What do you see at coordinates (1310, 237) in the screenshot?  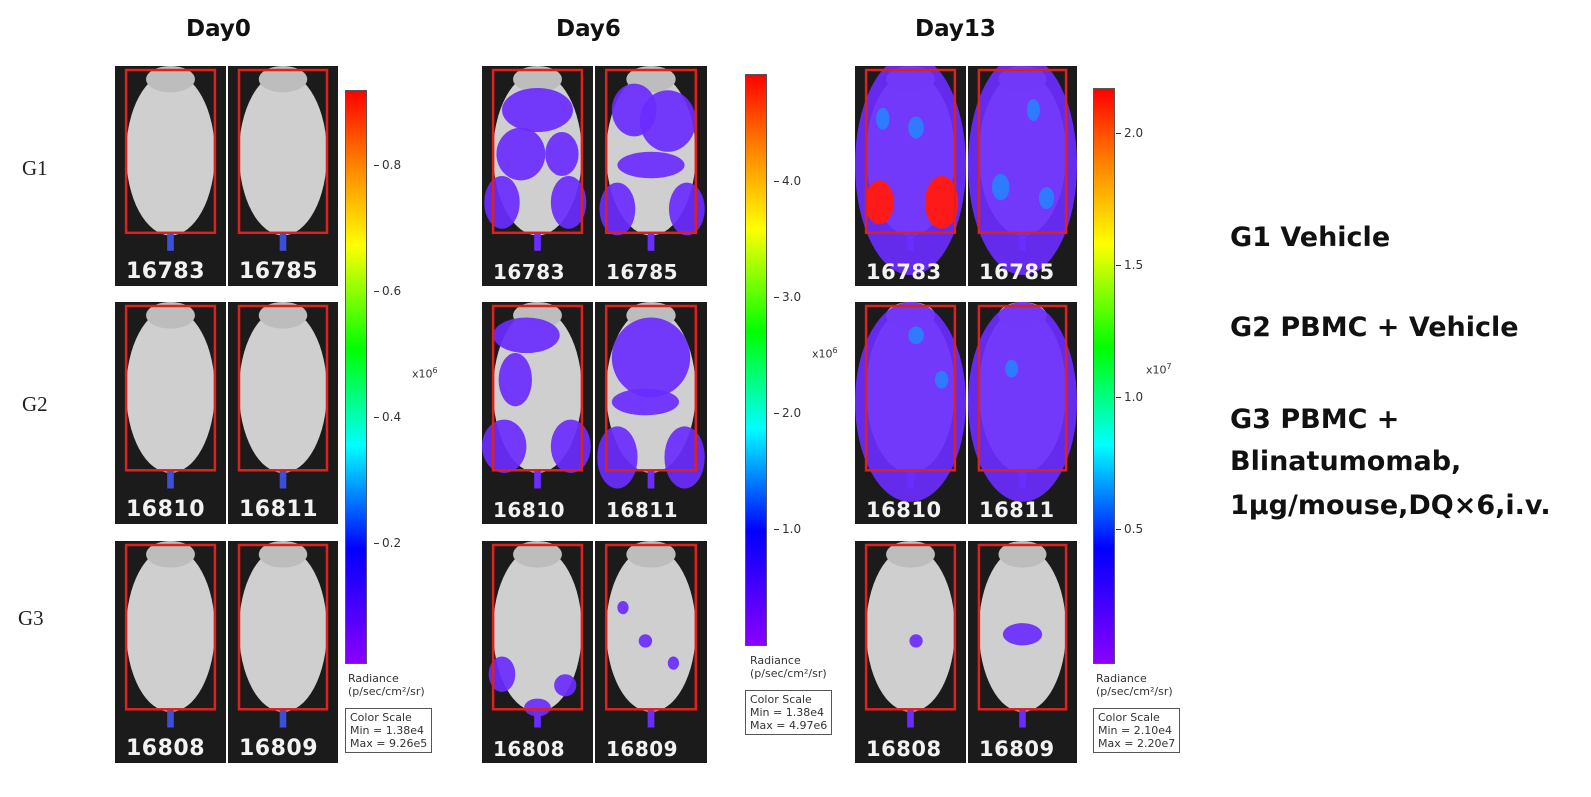 I see `legend-g1: G1 Vehicle` at bounding box center [1310, 237].